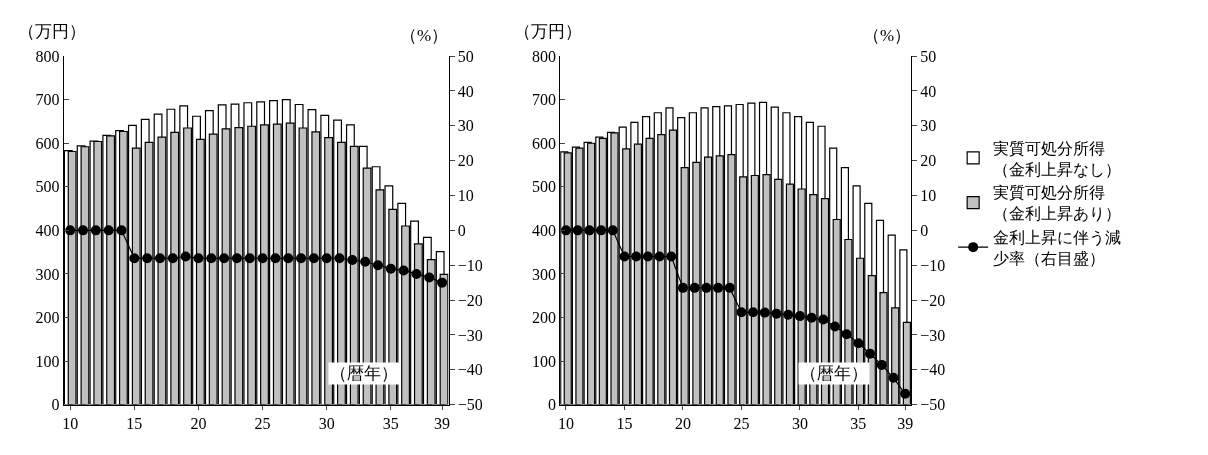 The height and width of the screenshot is (455, 1208). Describe the element at coordinates (1057, 247) in the screenshot. I see `legend-label: 金利上昇に伴う減少率（右目盛）` at that location.